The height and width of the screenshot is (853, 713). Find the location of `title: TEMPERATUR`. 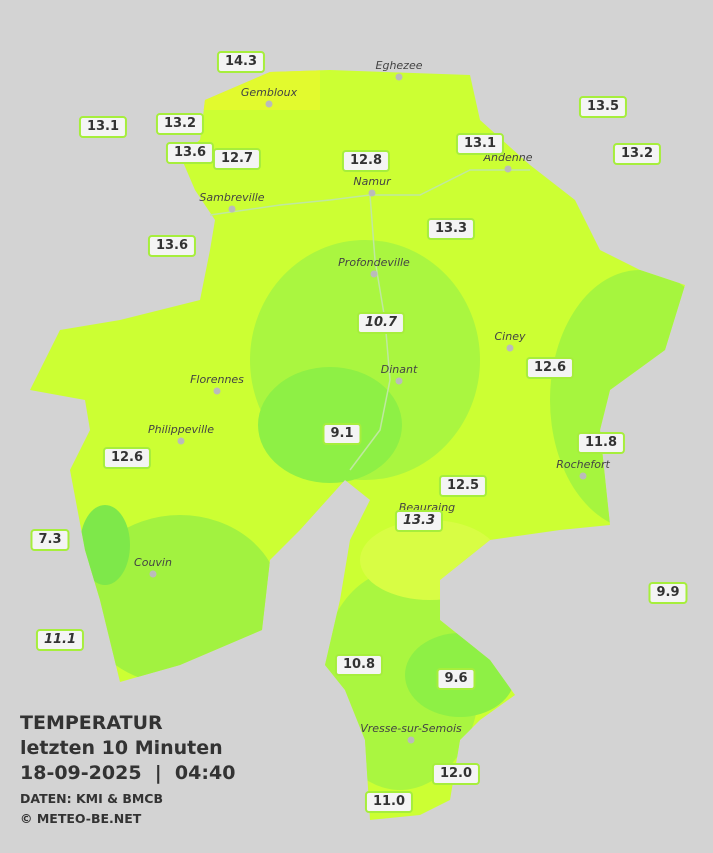

title: TEMPERATUR is located at coordinates (91, 723).